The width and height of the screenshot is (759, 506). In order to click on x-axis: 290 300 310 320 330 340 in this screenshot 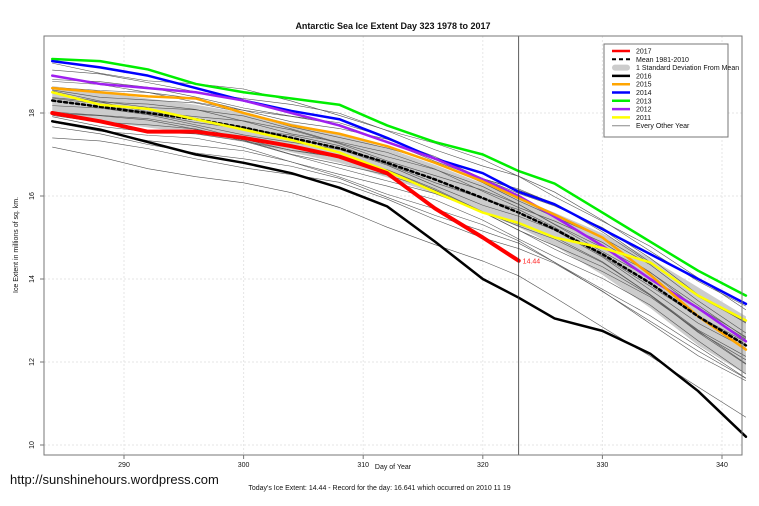, I will do `click(423, 462)`.